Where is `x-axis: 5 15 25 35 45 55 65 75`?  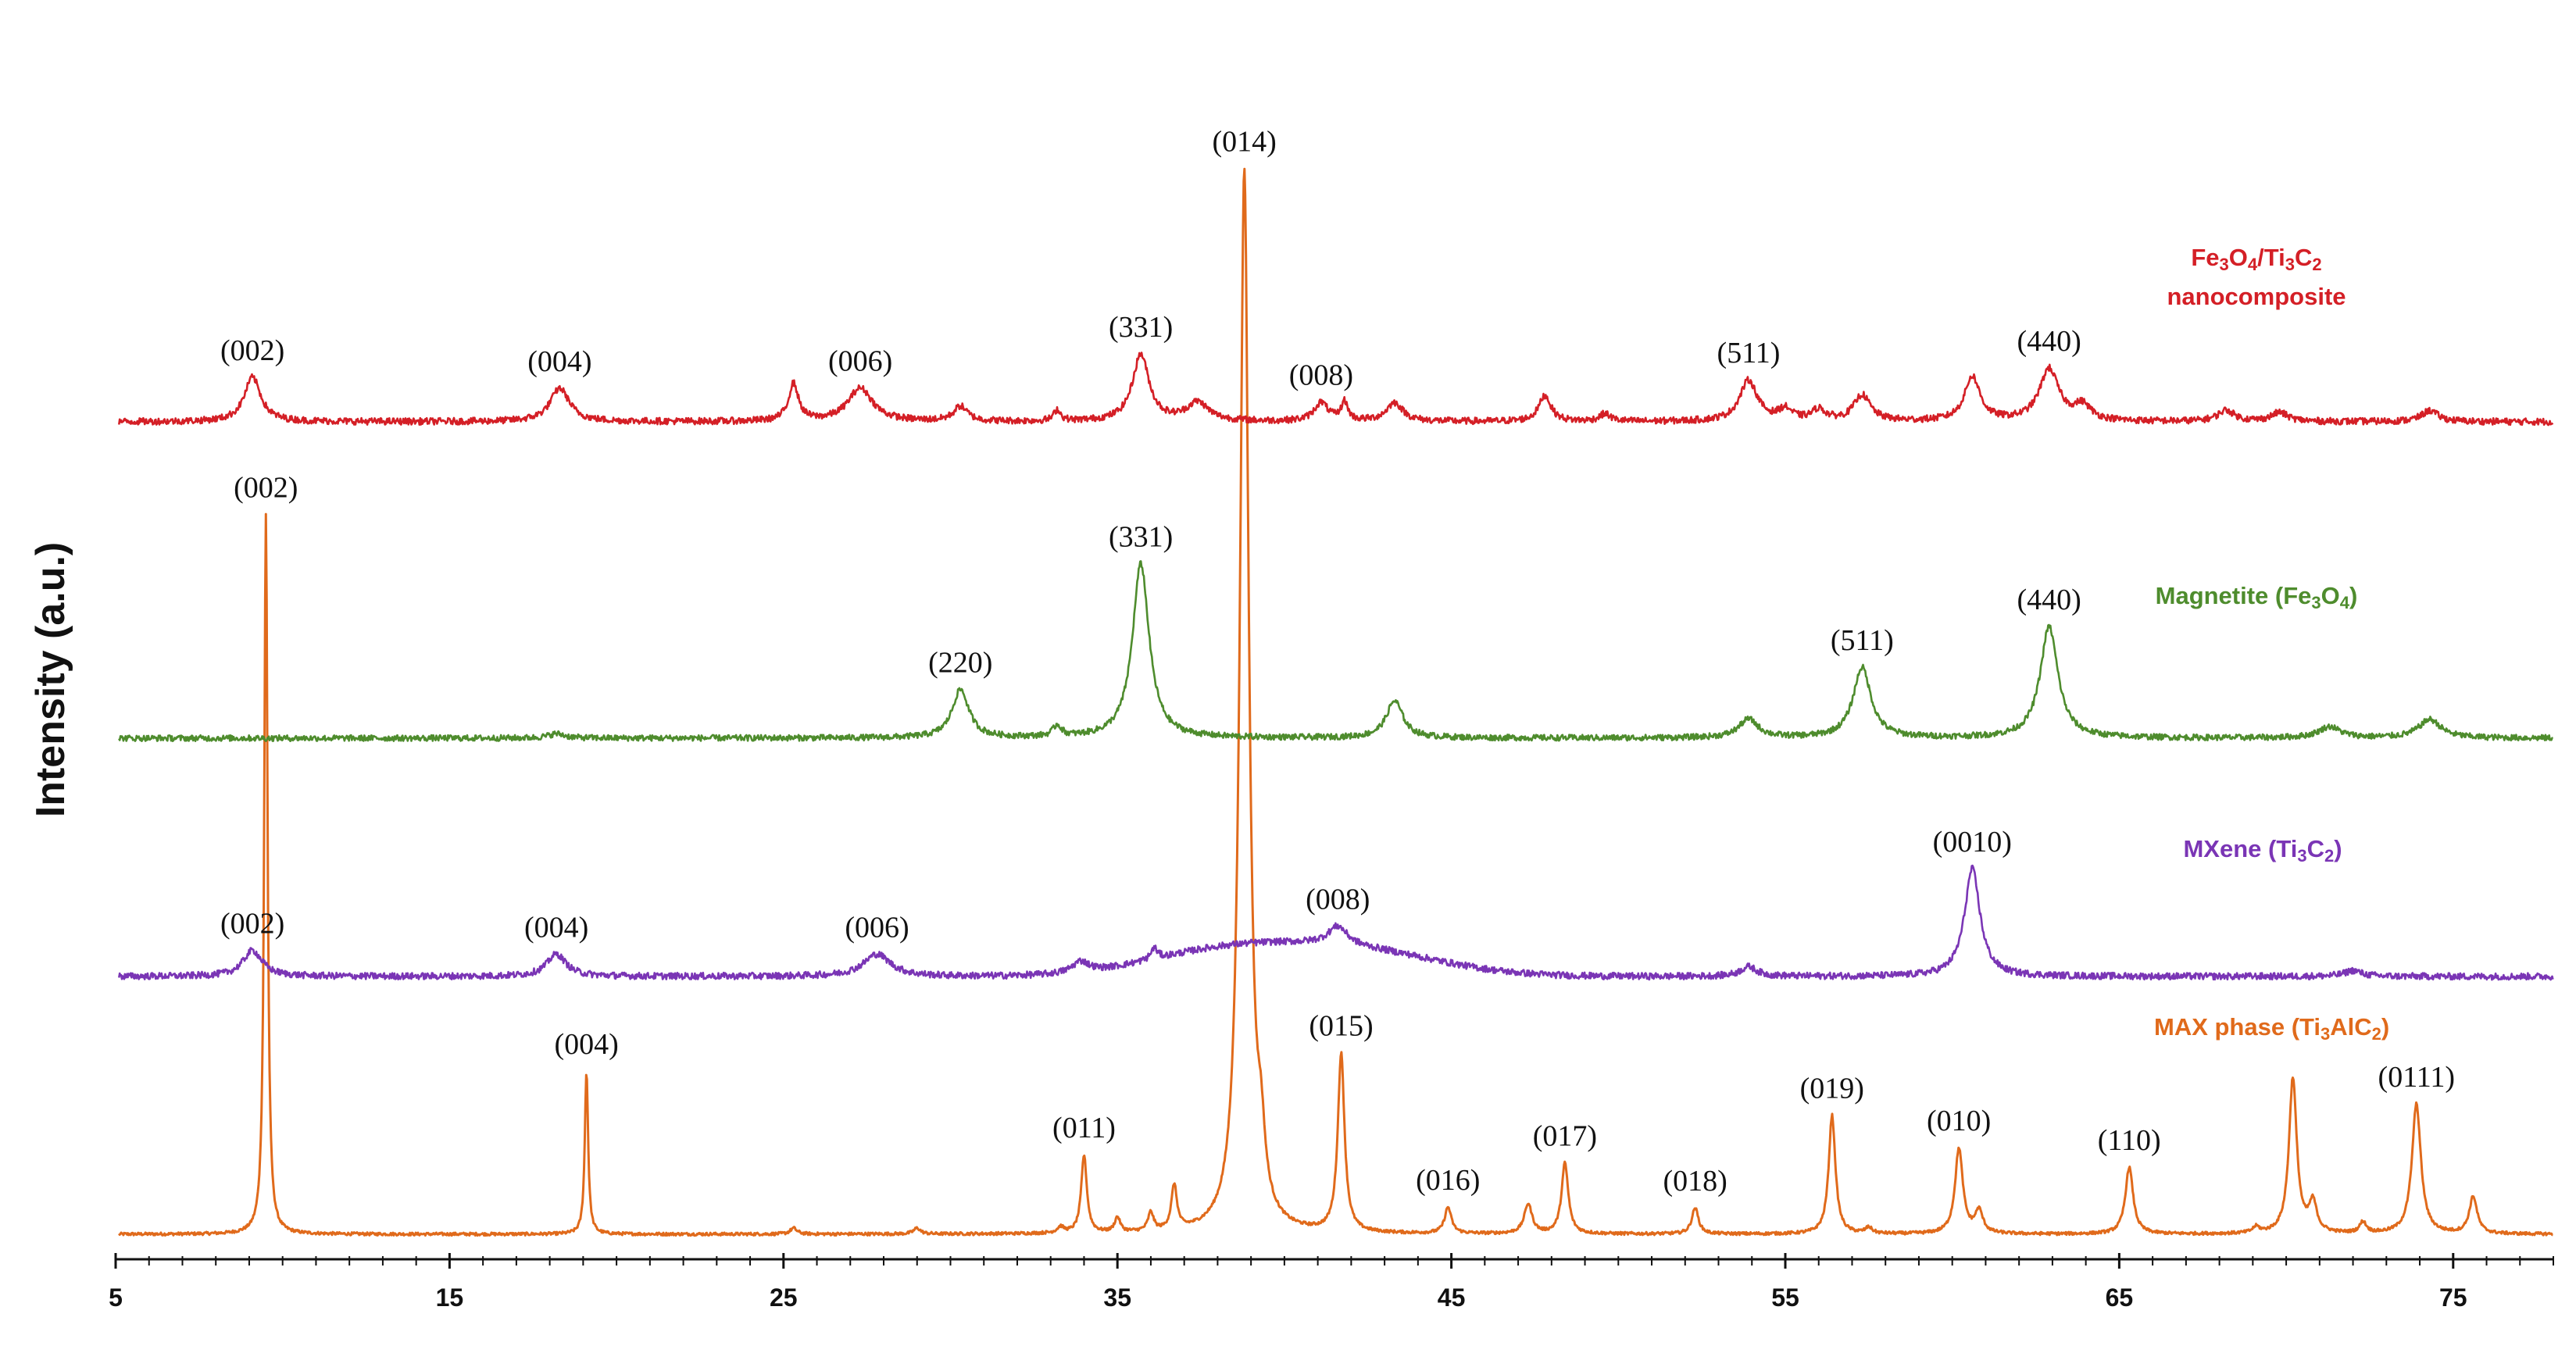 x-axis: 5 15 25 35 45 55 65 75 is located at coordinates (1332, 1282).